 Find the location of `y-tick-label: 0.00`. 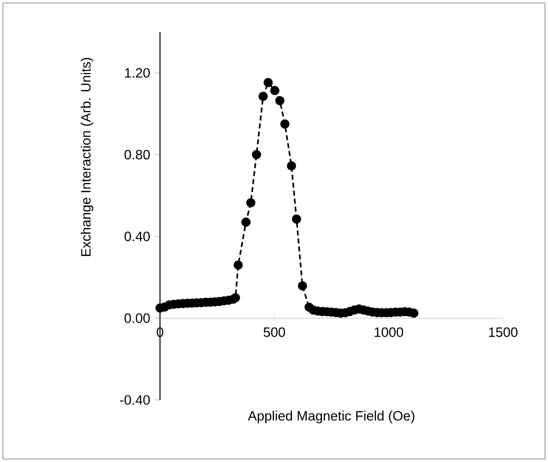

y-tick-label: 0.00 is located at coordinates (137, 318).